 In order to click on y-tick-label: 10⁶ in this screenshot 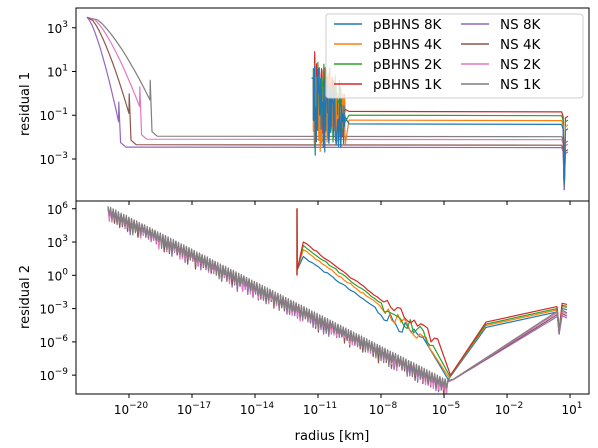, I will do `click(57, 209)`.